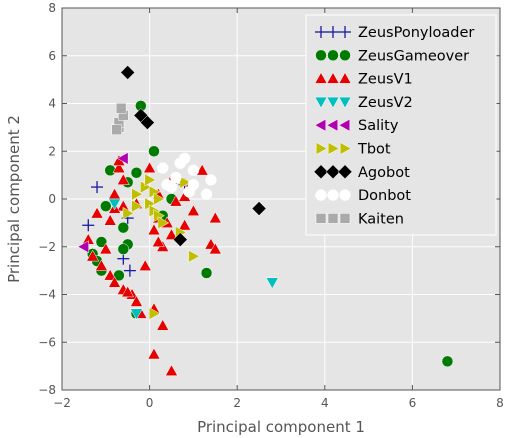  Describe the element at coordinates (52, 104) in the screenshot. I see `y-tick-label: 4` at that location.